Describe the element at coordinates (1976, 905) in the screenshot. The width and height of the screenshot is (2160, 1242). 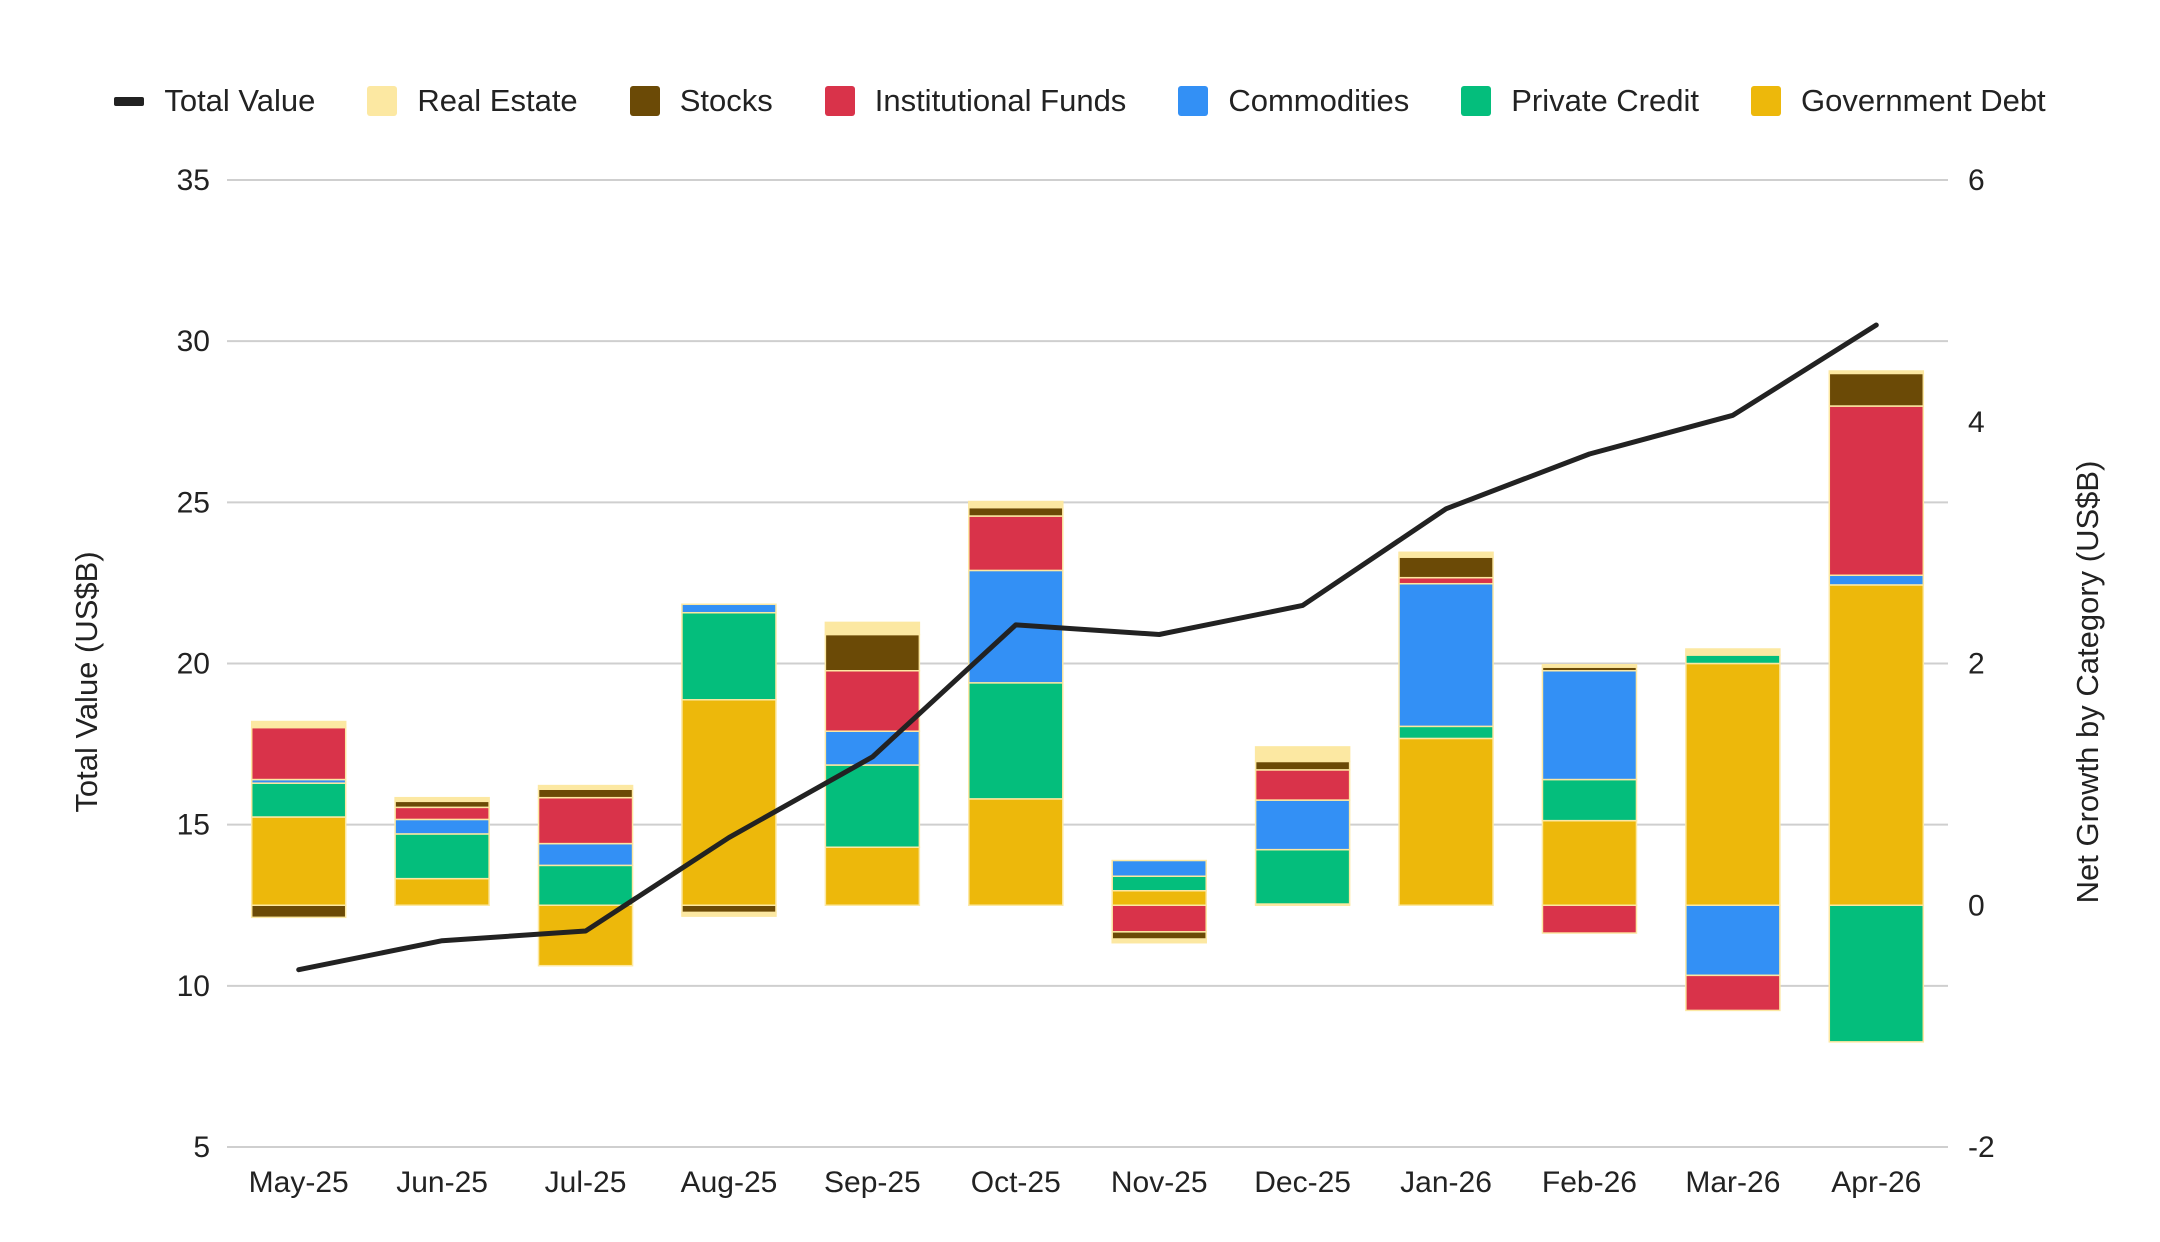
I see `right-tick-label: 0` at that location.